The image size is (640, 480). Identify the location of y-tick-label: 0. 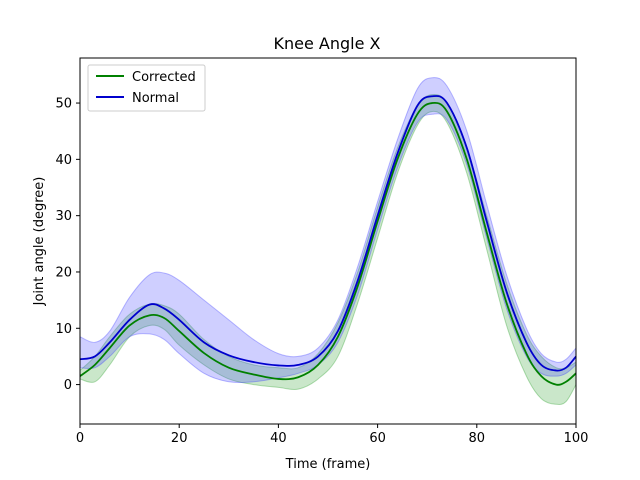
(68, 385).